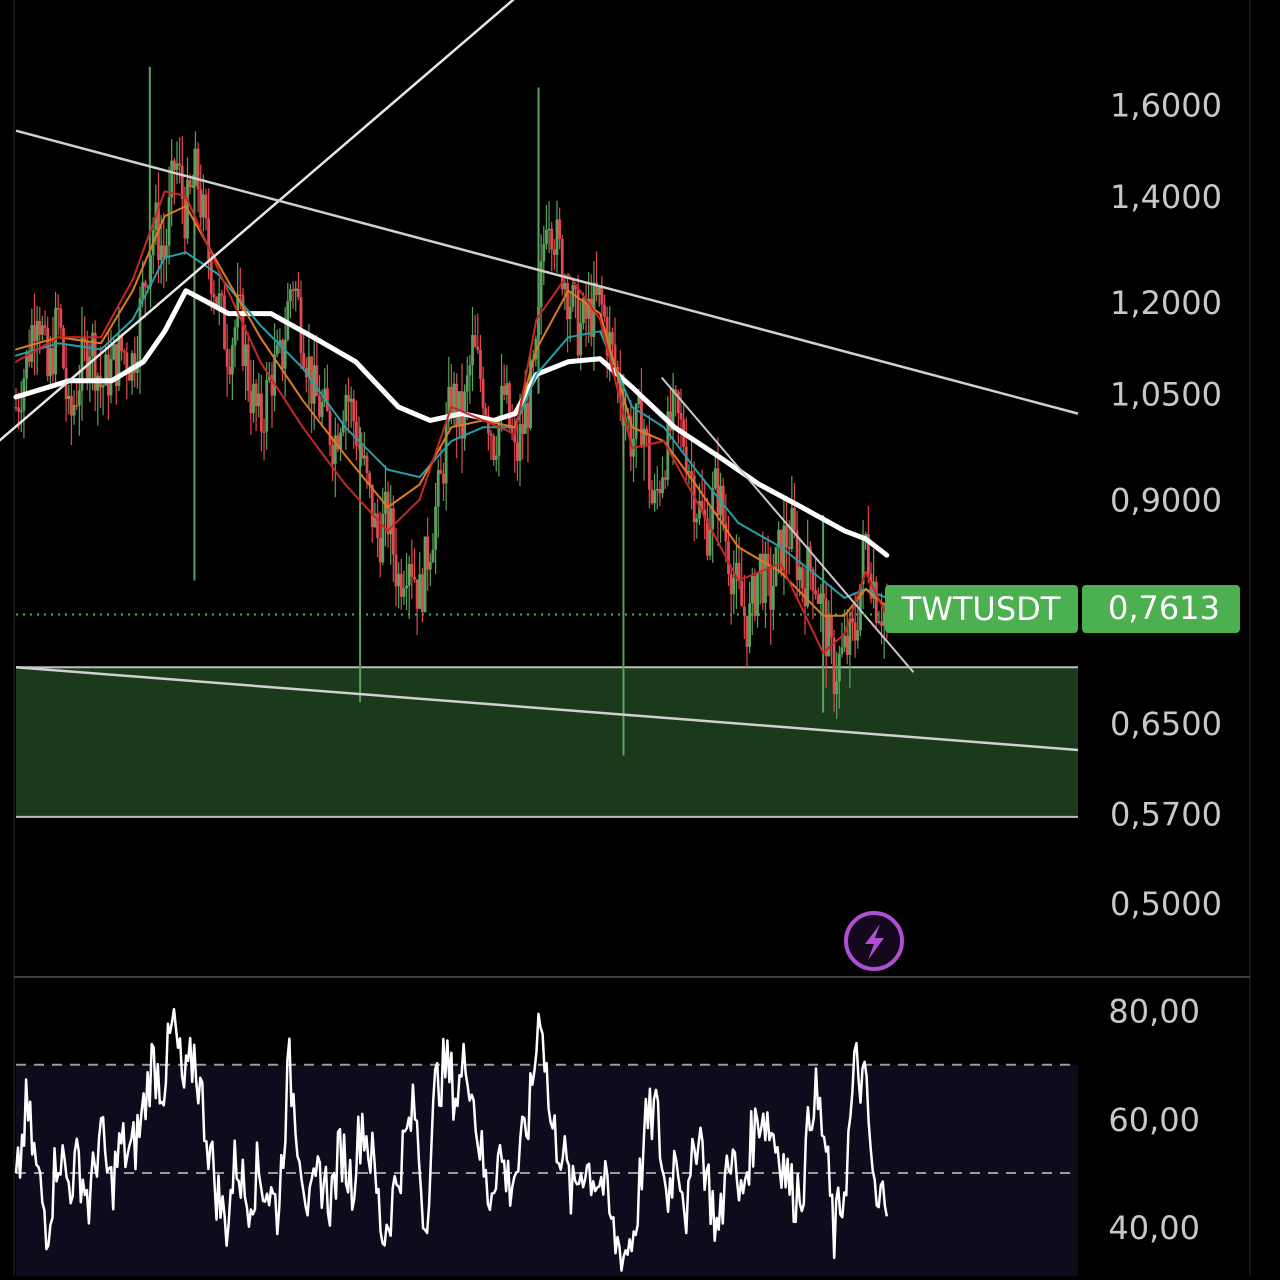 This screenshot has width=1280, height=1280. I want to click on price-badge: 0,7613, so click(1161, 609).